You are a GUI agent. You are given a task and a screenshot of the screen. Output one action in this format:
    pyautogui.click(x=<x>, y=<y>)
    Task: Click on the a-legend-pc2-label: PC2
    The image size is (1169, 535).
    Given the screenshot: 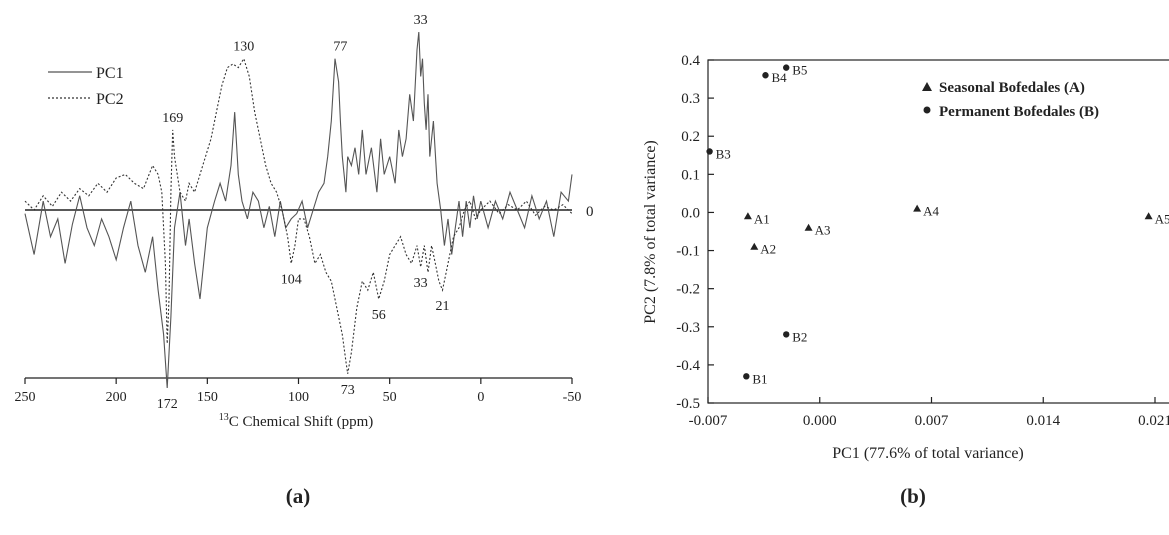 What is the action you would take?
    pyautogui.click(x=110, y=99)
    